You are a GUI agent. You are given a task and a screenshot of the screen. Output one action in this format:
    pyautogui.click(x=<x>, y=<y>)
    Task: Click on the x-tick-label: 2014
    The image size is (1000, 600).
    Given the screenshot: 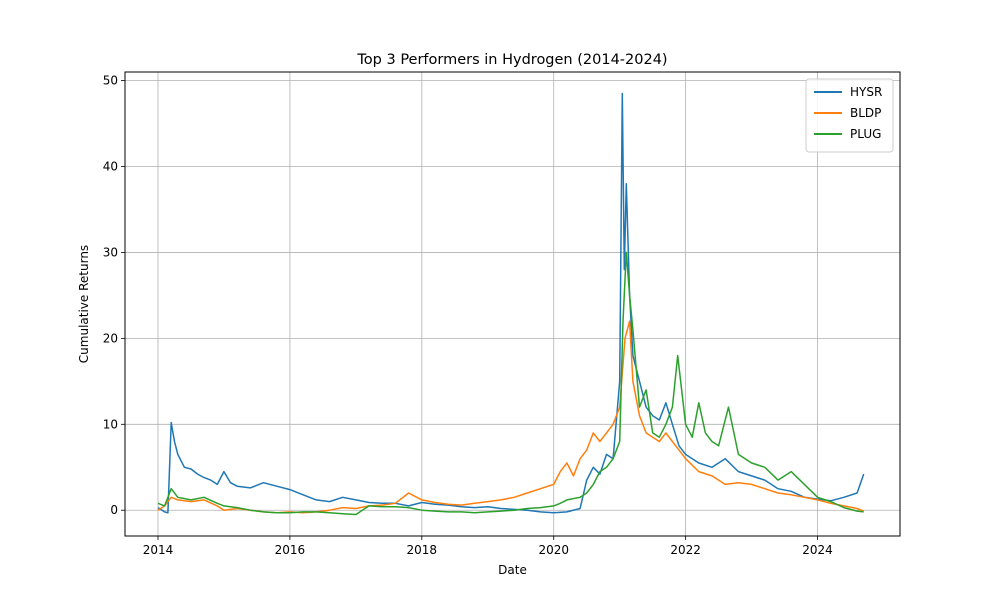 What is the action you would take?
    pyautogui.click(x=158, y=550)
    